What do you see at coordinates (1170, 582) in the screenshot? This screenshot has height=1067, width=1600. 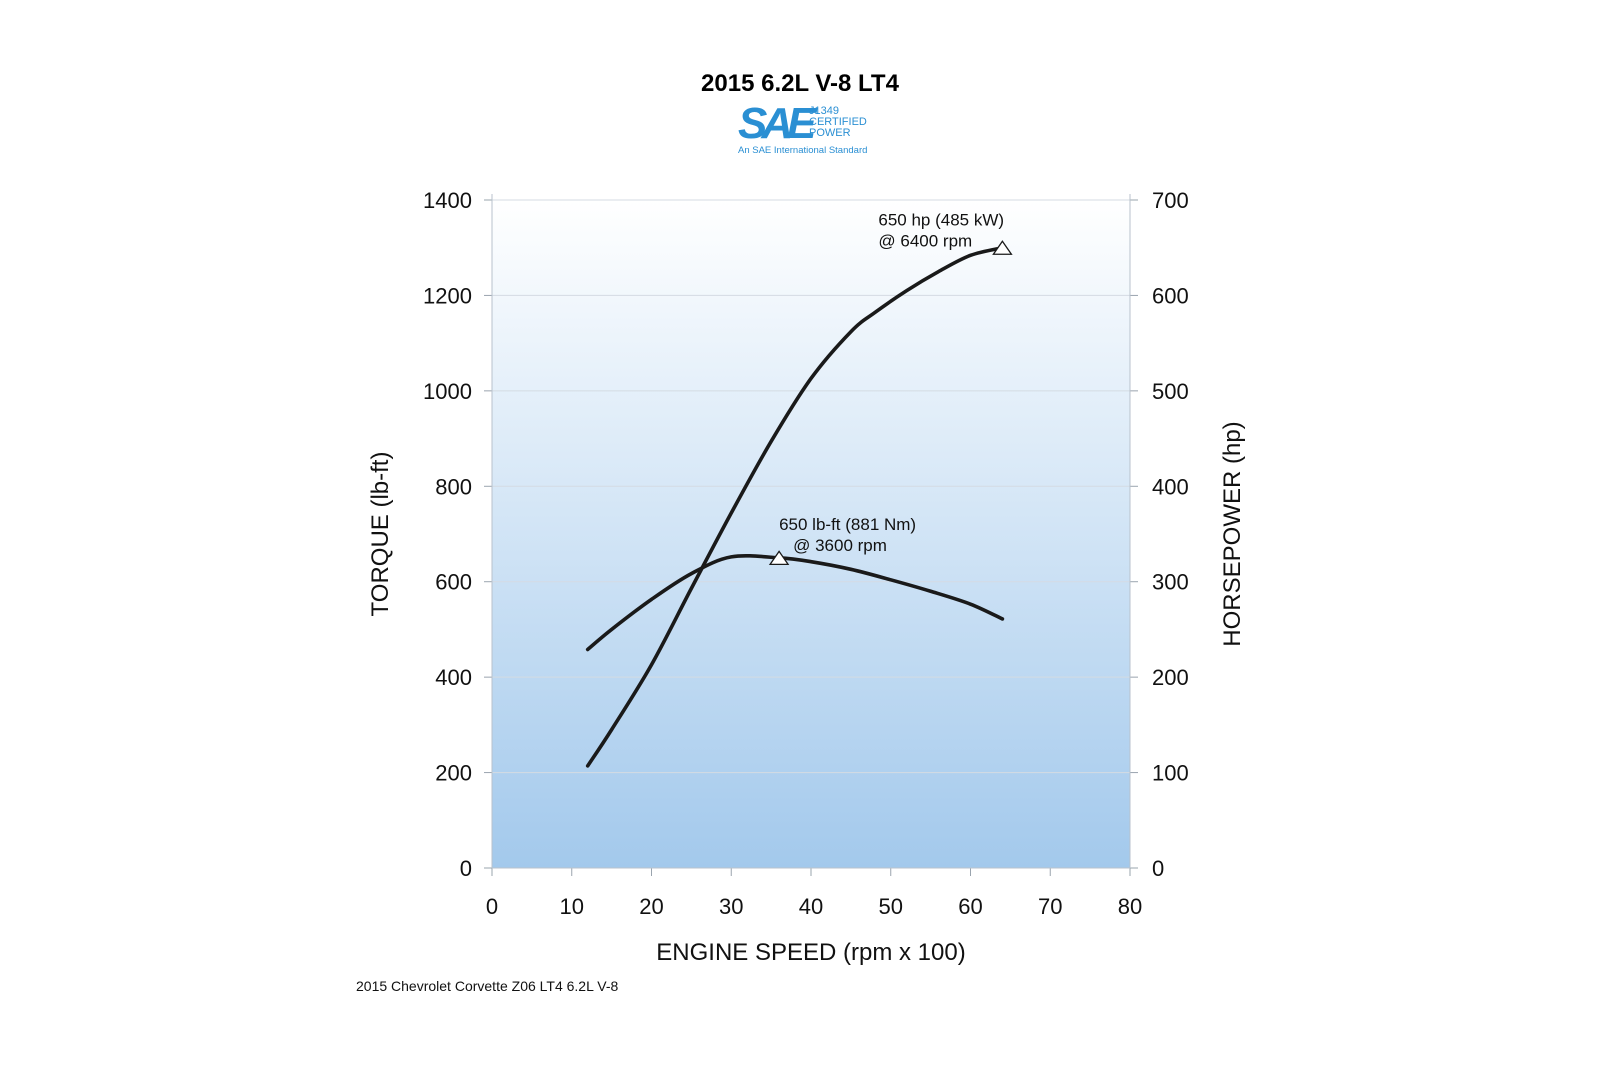 I see `y-right-tick-label: 300` at bounding box center [1170, 582].